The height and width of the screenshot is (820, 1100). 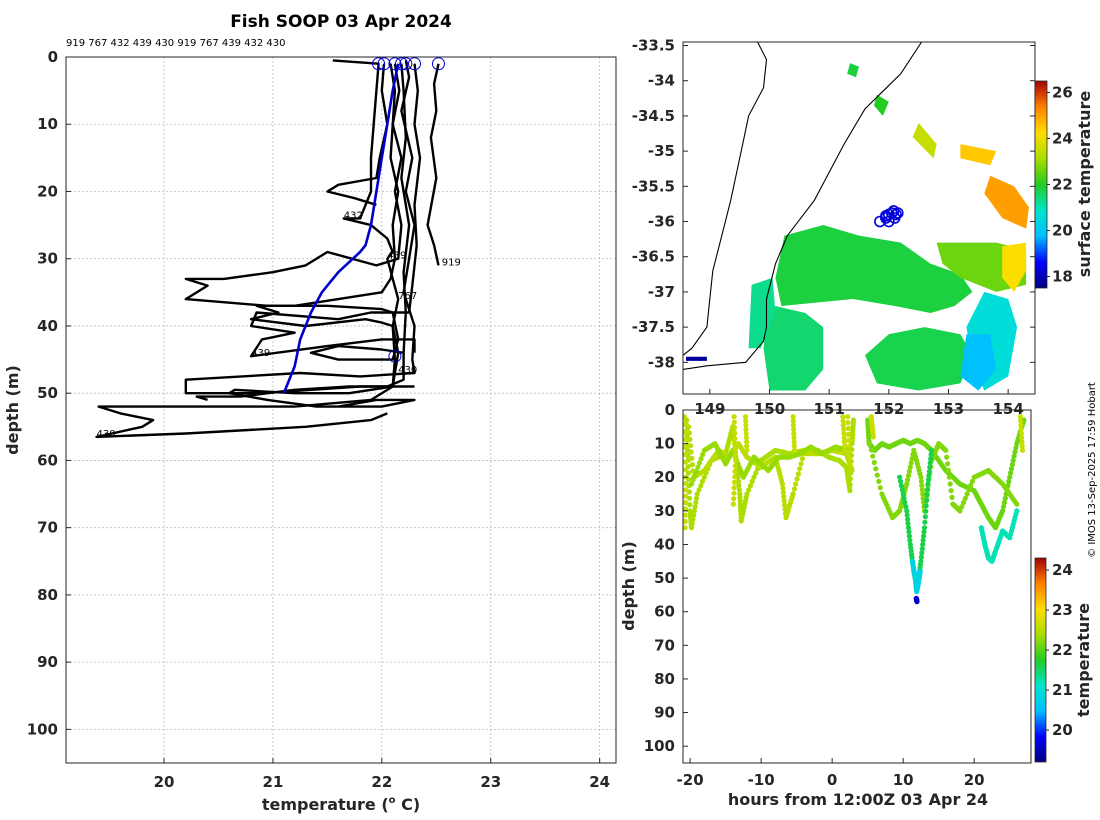 What do you see at coordinates (1041, 184) in the screenshot?
I see `map-colorbar` at bounding box center [1041, 184].